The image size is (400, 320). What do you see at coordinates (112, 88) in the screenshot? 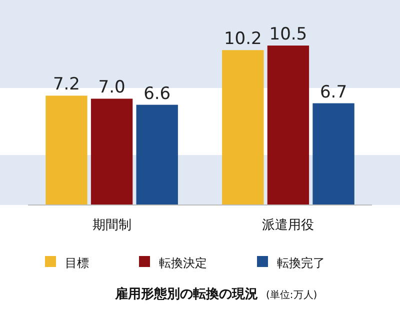
I see `data-label: 7.0` at bounding box center [112, 88].